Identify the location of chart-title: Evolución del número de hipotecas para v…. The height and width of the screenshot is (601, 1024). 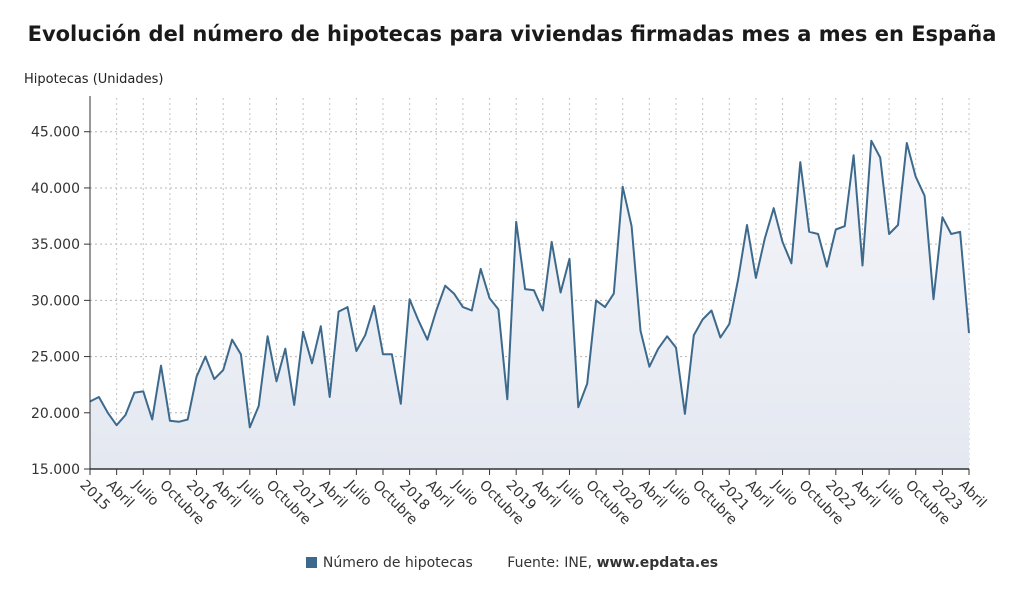
(512, 34).